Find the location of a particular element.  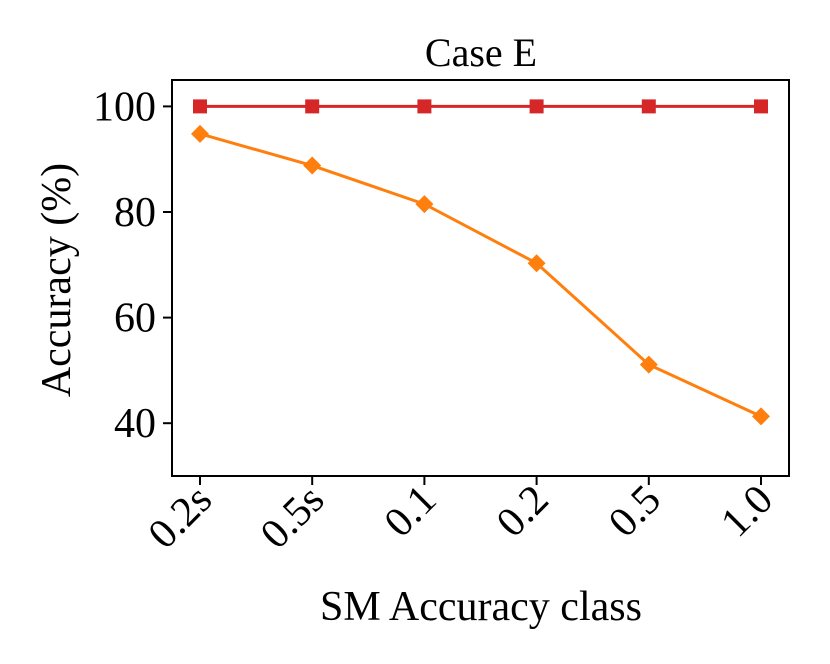

x-tick-label: 0.2 is located at coordinates (523, 512).